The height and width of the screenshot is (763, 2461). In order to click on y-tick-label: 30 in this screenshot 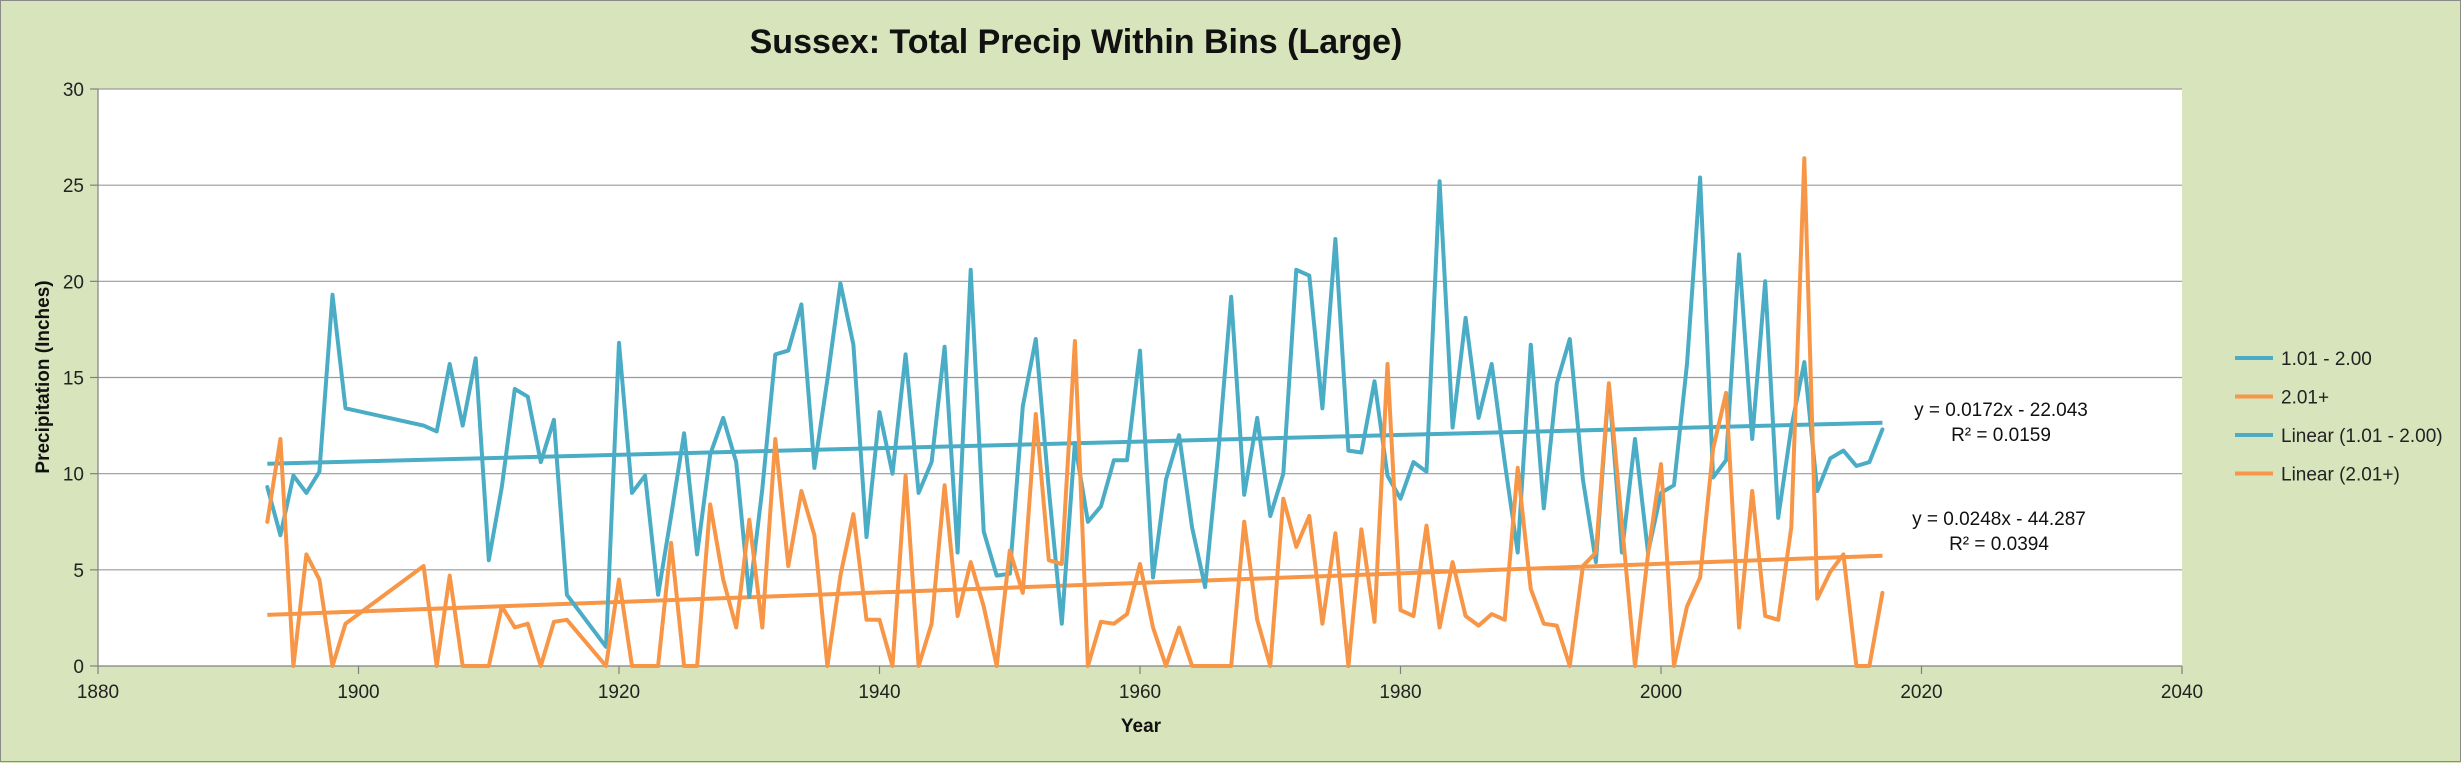, I will do `click(73, 90)`.